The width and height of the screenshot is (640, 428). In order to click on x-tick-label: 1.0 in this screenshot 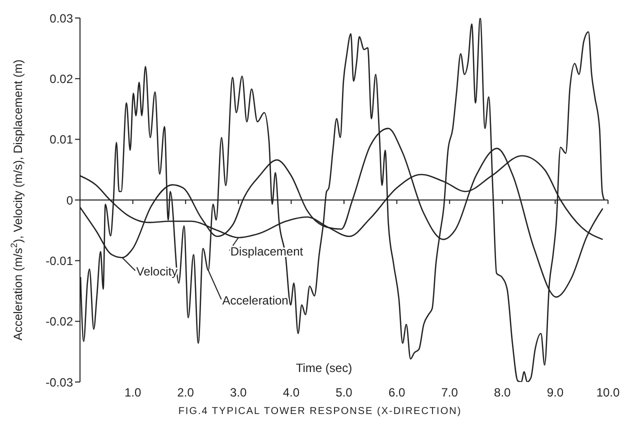, I will do `click(133, 393)`.